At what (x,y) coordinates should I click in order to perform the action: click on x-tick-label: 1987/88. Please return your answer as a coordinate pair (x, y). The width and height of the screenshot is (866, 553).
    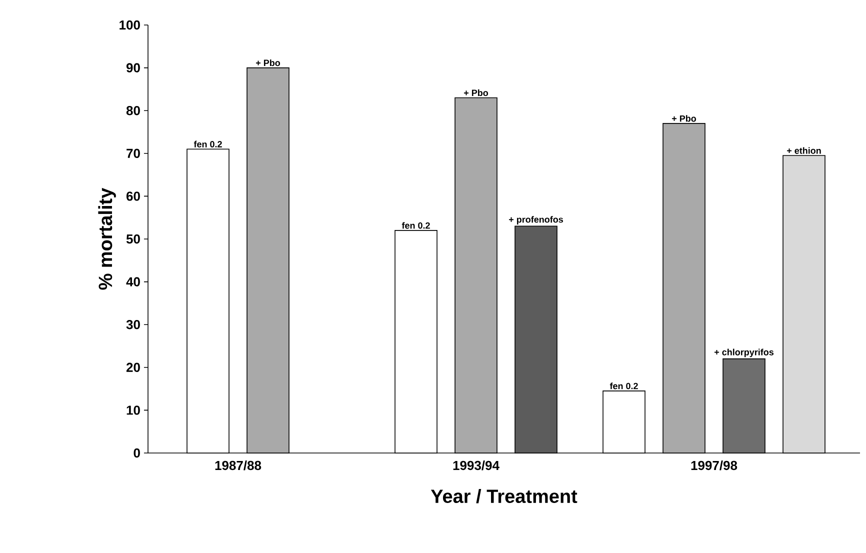
    Looking at the image, I should click on (238, 465).